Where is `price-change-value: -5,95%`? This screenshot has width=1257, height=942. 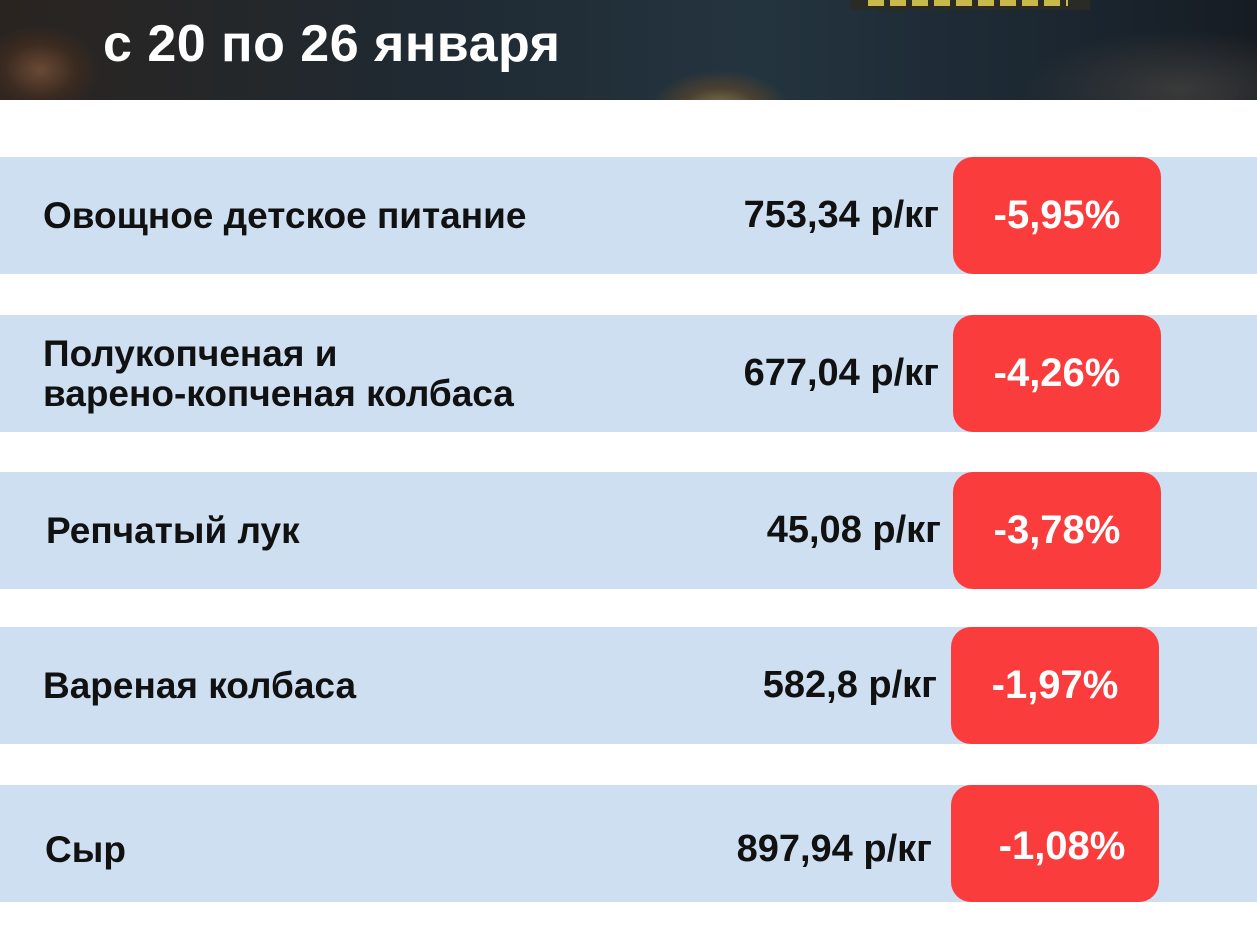
price-change-value: -5,95% is located at coordinates (1057, 215).